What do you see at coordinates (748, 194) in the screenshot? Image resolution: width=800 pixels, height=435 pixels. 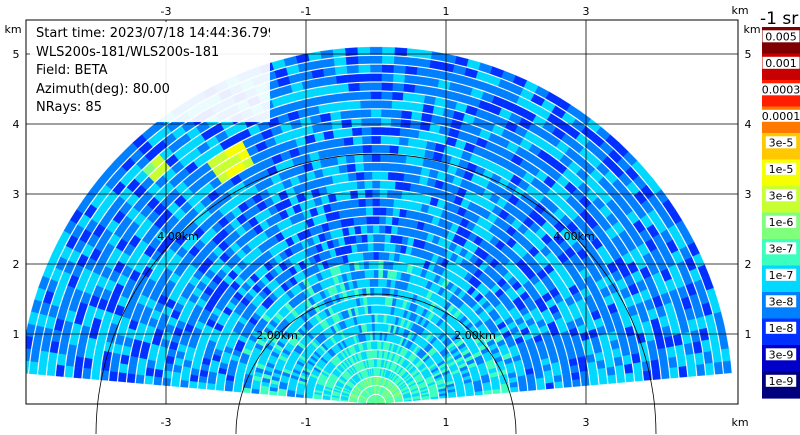 I see `y-tick-label-right: 3` at bounding box center [748, 194].